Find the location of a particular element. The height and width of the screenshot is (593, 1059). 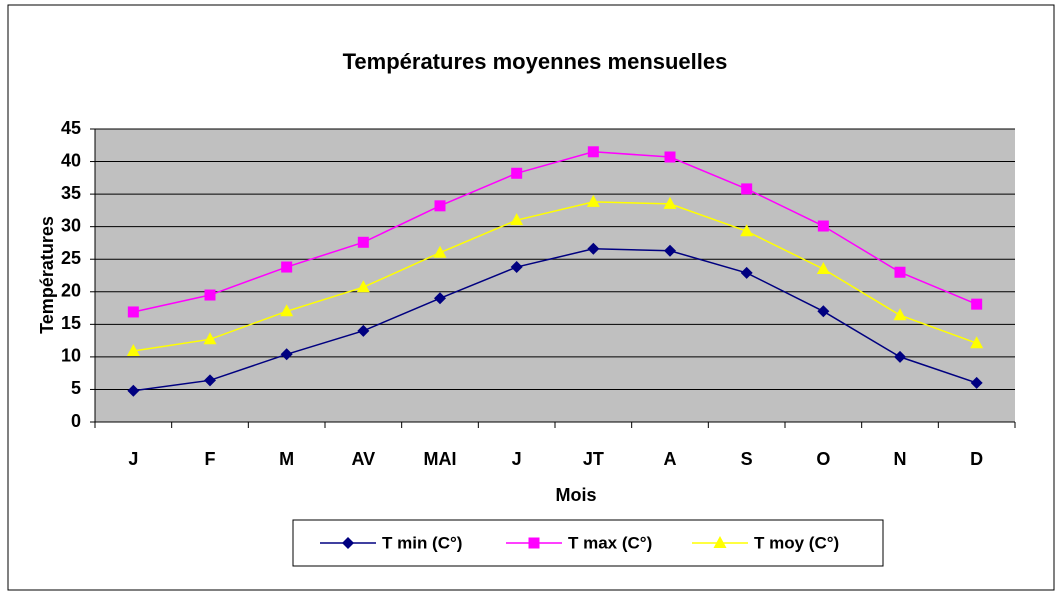

x-axis-label: Mois is located at coordinates (575, 495).